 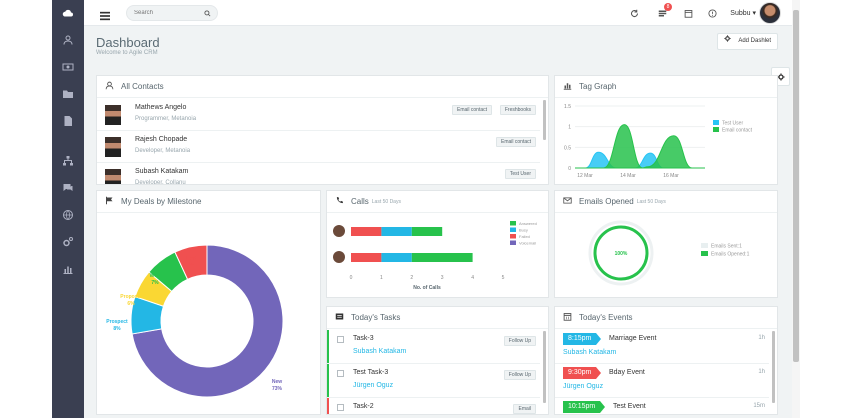 I want to click on help-icon, so click(x=712, y=13).